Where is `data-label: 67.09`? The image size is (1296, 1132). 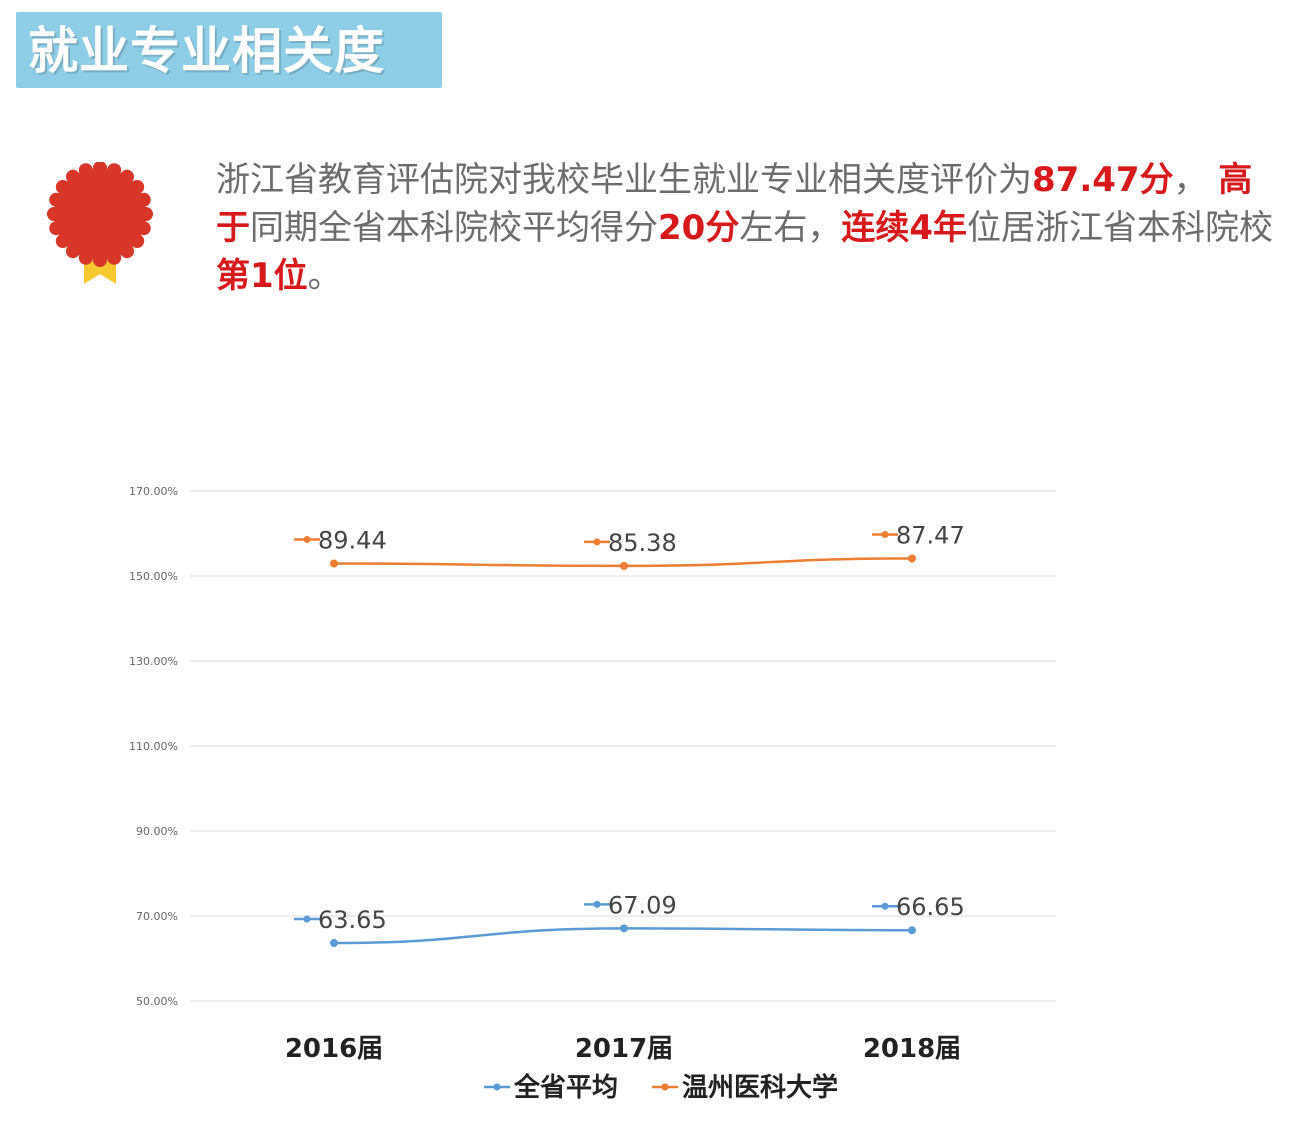
data-label: 67.09 is located at coordinates (642, 905).